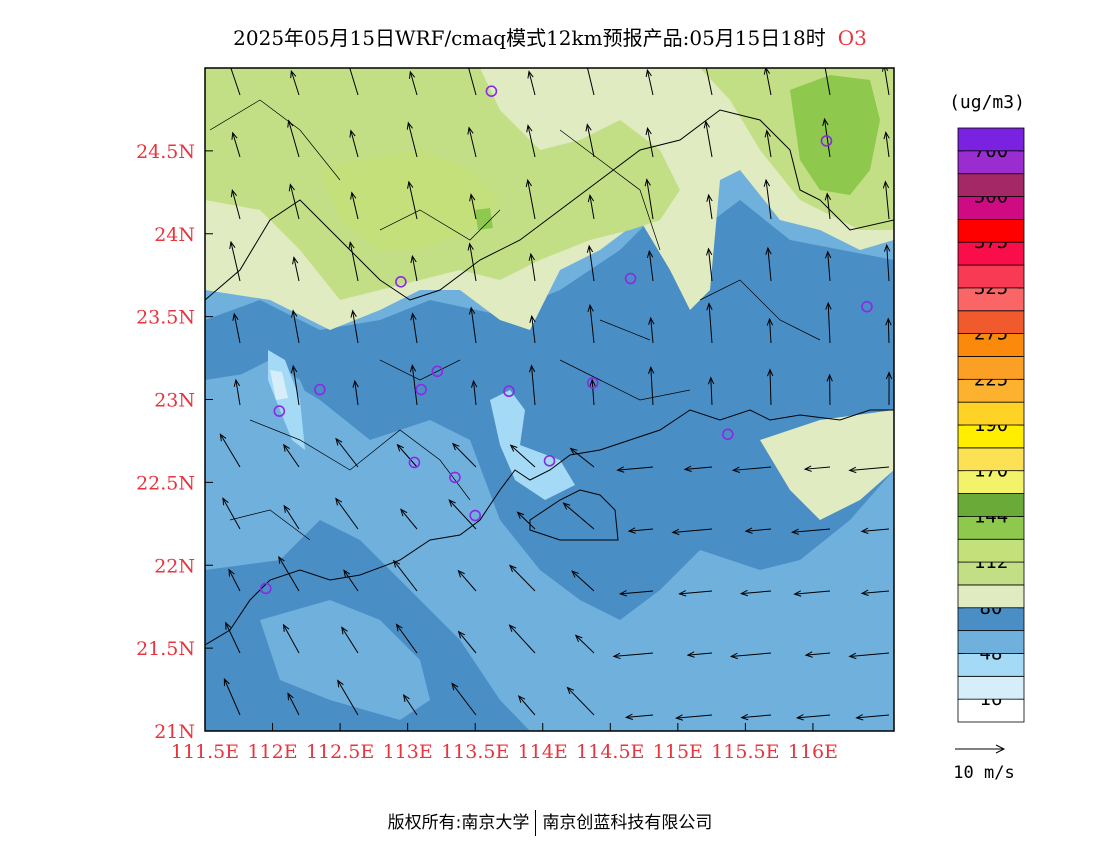  Describe the element at coordinates (458, 823) in the screenshot. I see `copyright-left: 版权所有:南京大学` at that location.